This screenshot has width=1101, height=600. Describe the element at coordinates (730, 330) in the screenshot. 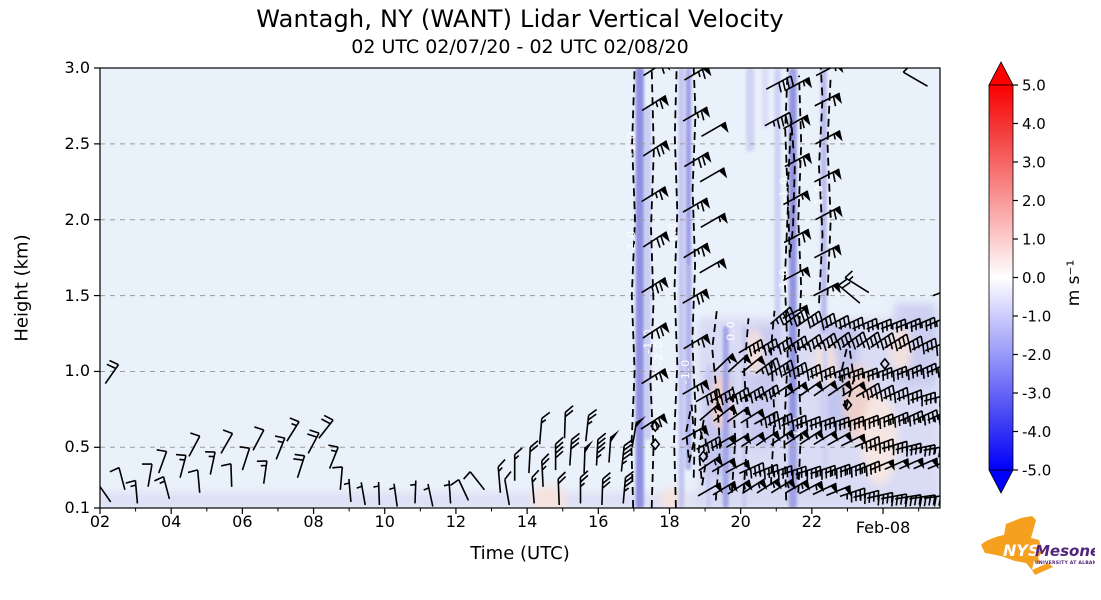

I see `contour-label: 0.0` at that location.